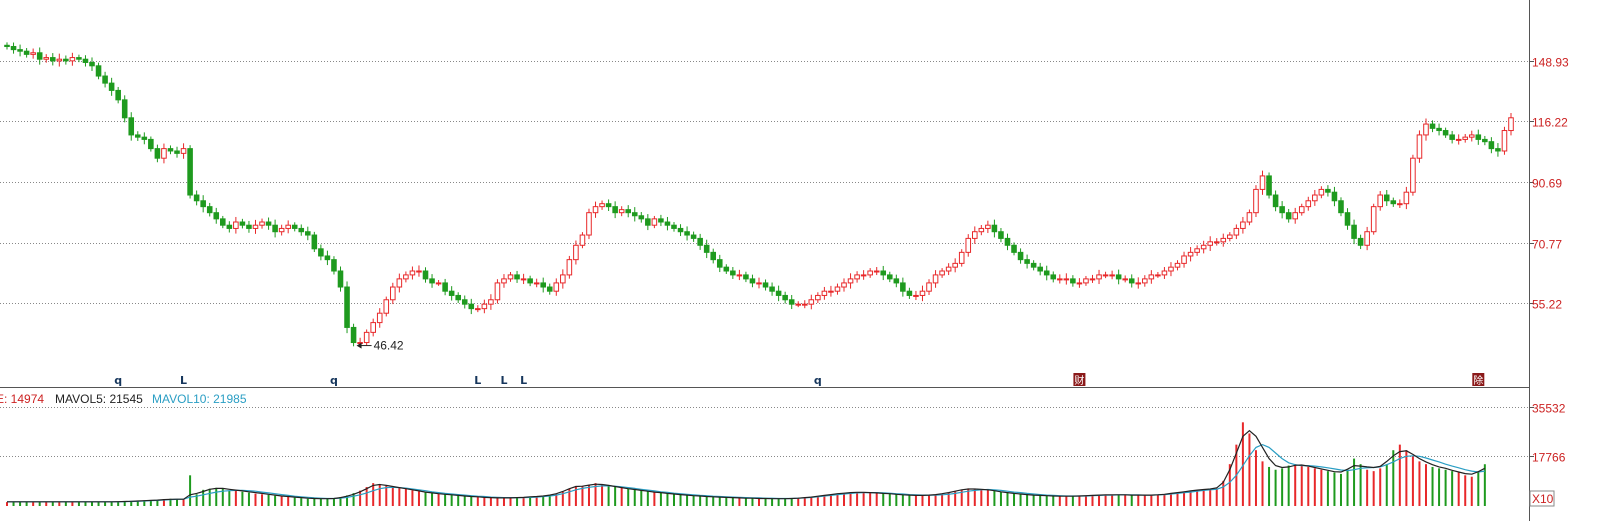 The image size is (1607, 521). Describe the element at coordinates (389, 346) in the screenshot. I see `low-price-label: 46.42` at that location.